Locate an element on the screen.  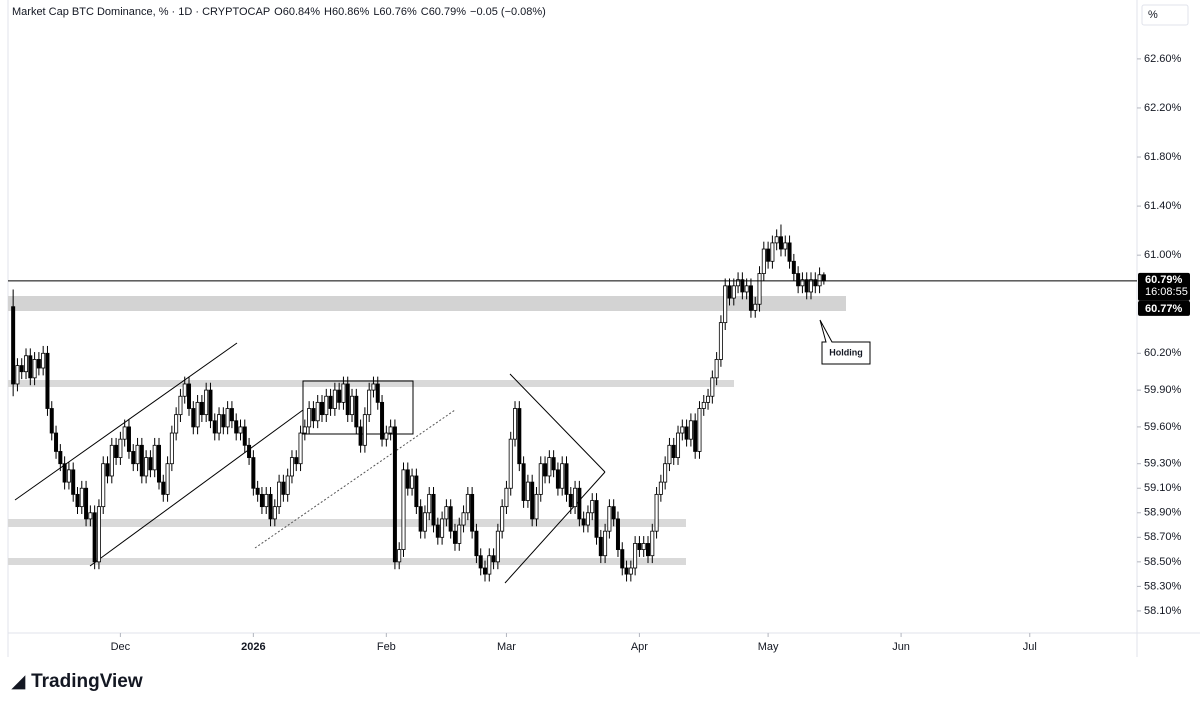
x-tick-label: Dec is located at coordinates (121, 647).